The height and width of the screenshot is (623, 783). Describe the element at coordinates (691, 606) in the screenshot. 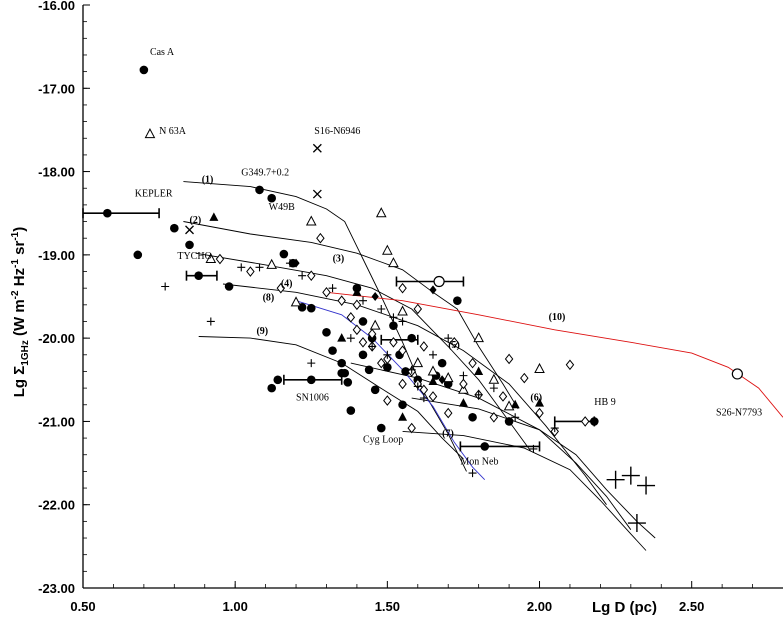

I see `x-tick-label: 2.50` at that location.